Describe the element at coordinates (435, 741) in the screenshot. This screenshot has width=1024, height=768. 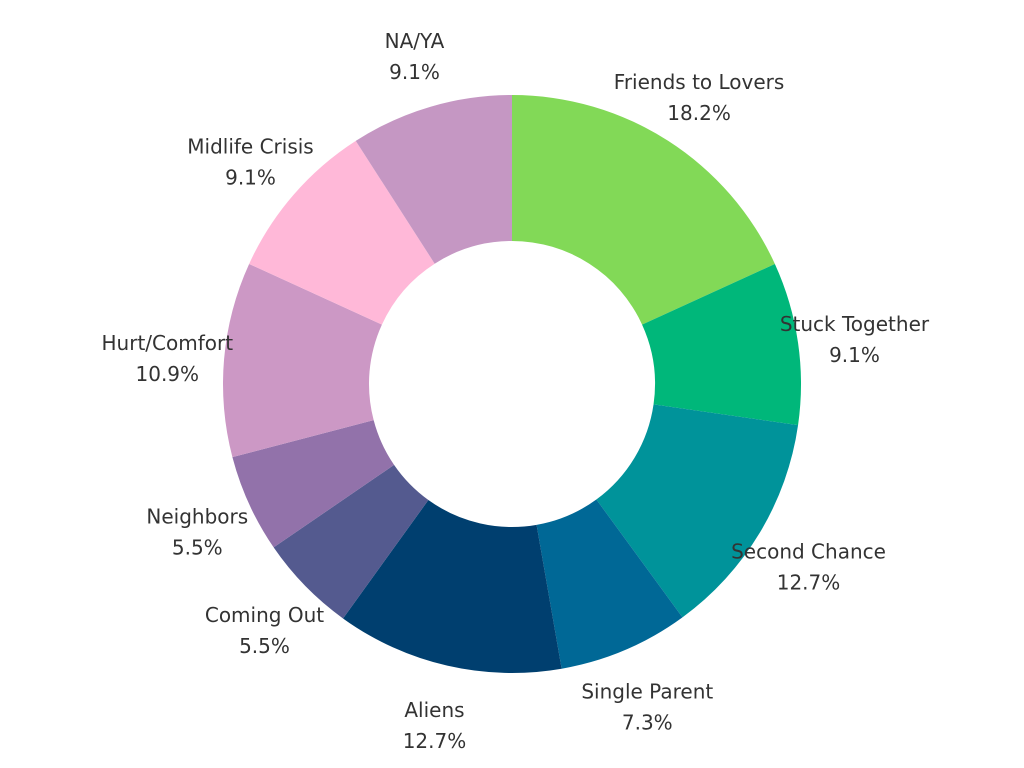
I see `slice-value-aliens: 12.7%` at that location.